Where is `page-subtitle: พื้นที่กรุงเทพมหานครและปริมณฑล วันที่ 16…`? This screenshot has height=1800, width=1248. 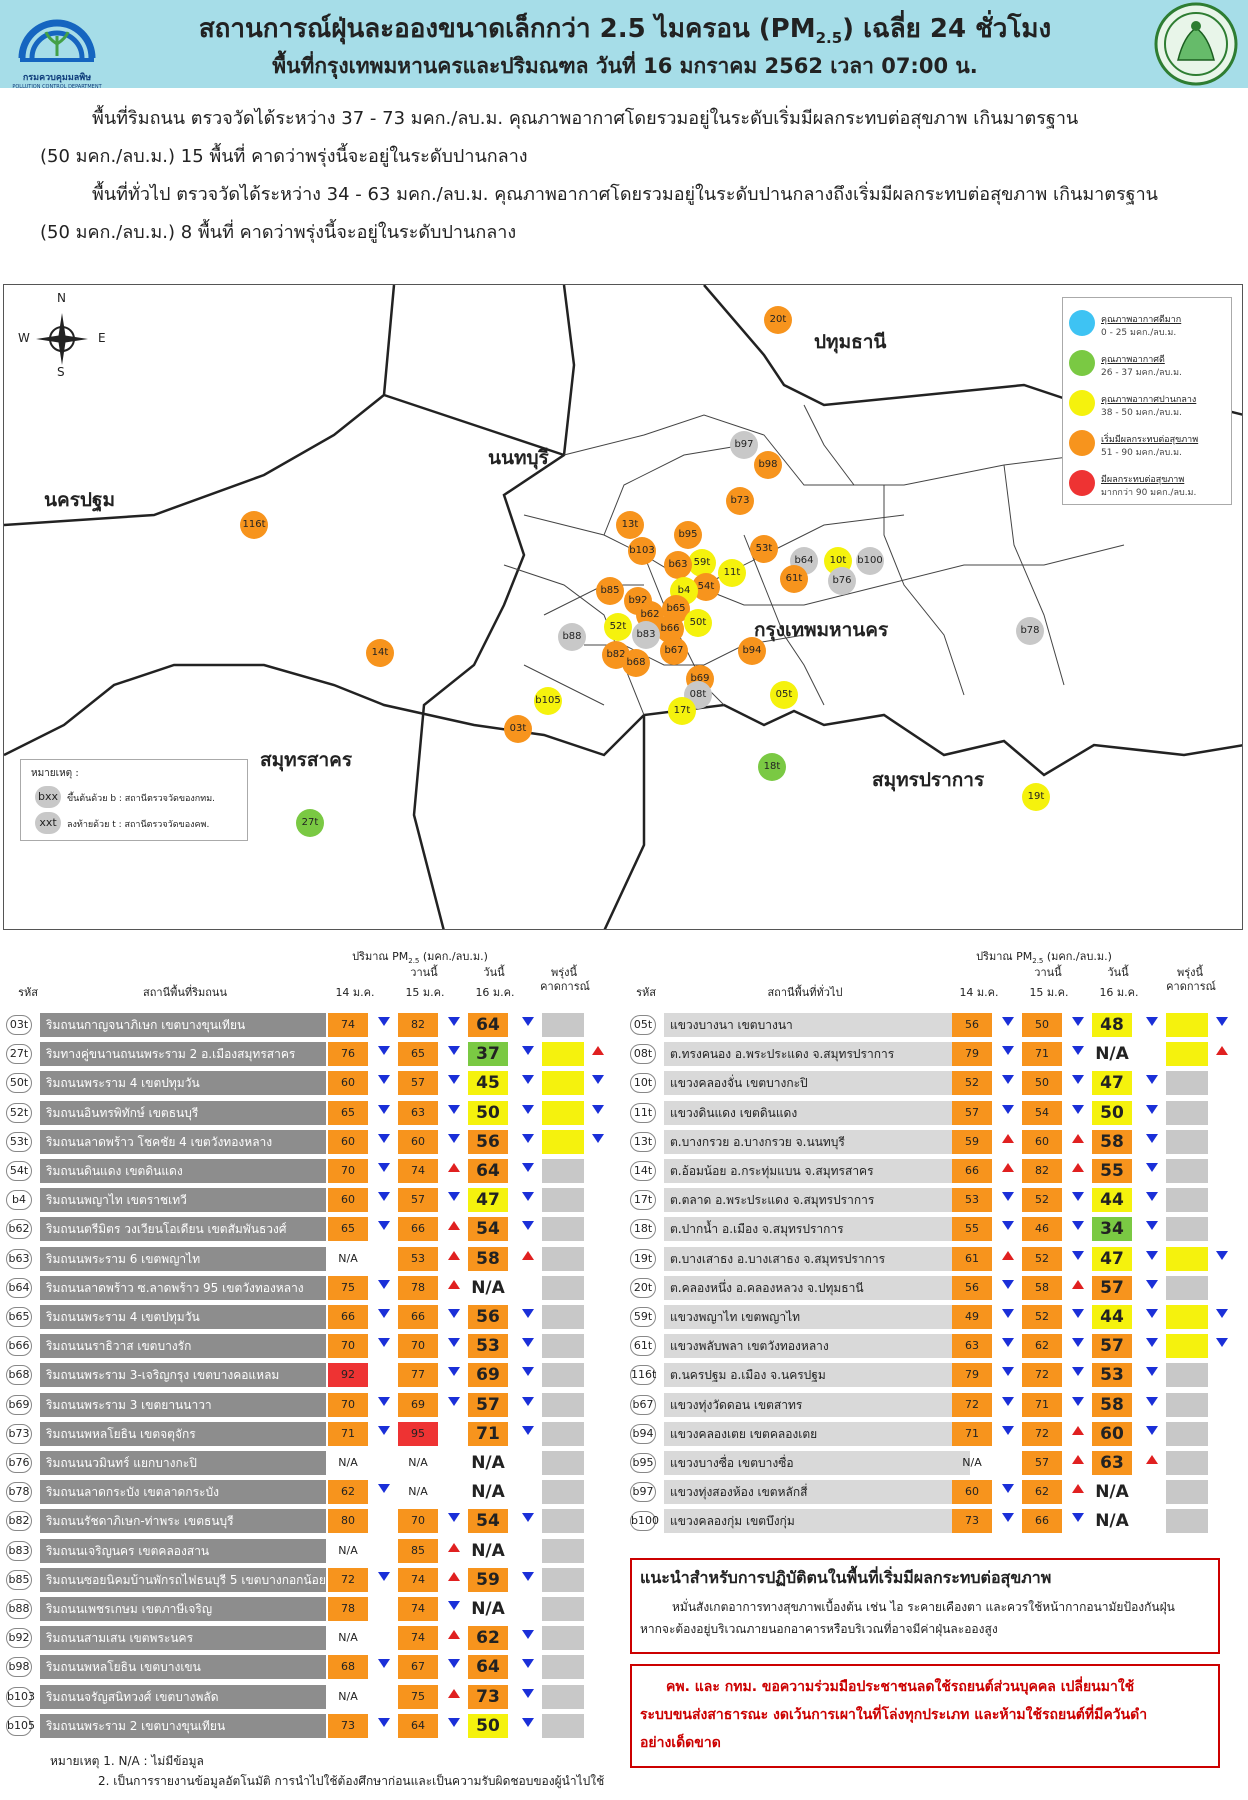 page-subtitle: พื้นที่กรุงเทพมหานครและปริมณฑล วันที่ 16… is located at coordinates (625, 66).